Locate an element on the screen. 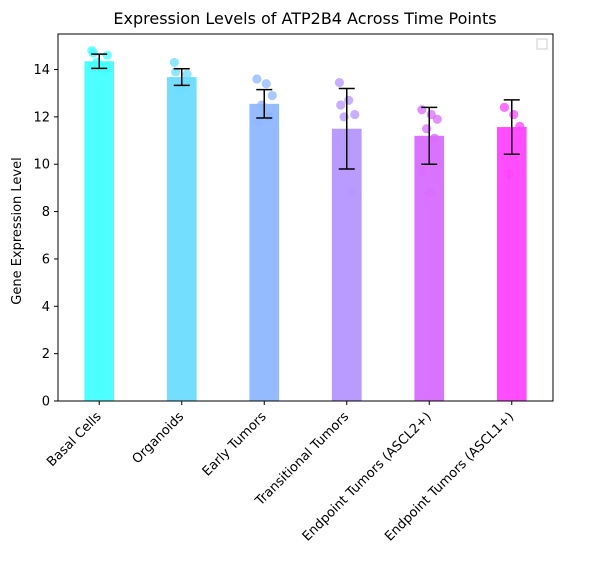 This screenshot has width=596, height=564. y-tick-label: 12 is located at coordinates (41, 117).